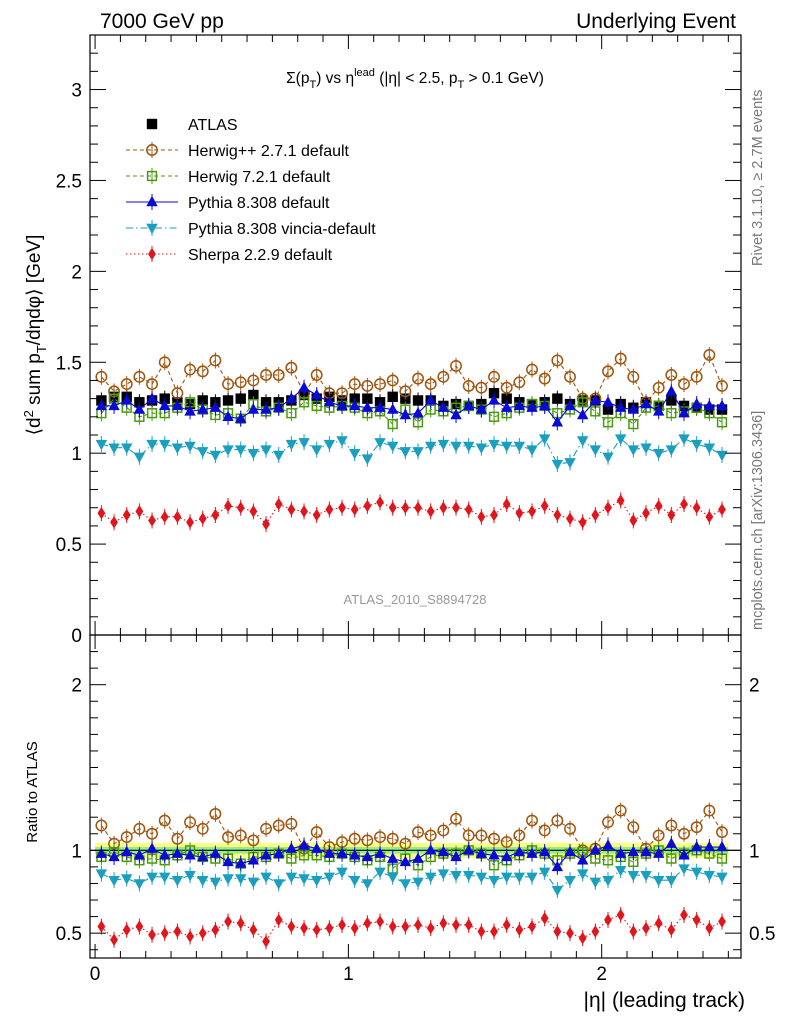 This screenshot has height=1024, width=786. Describe the element at coordinates (754, 686) in the screenshot. I see `y-tick-label-right: 2` at that location.